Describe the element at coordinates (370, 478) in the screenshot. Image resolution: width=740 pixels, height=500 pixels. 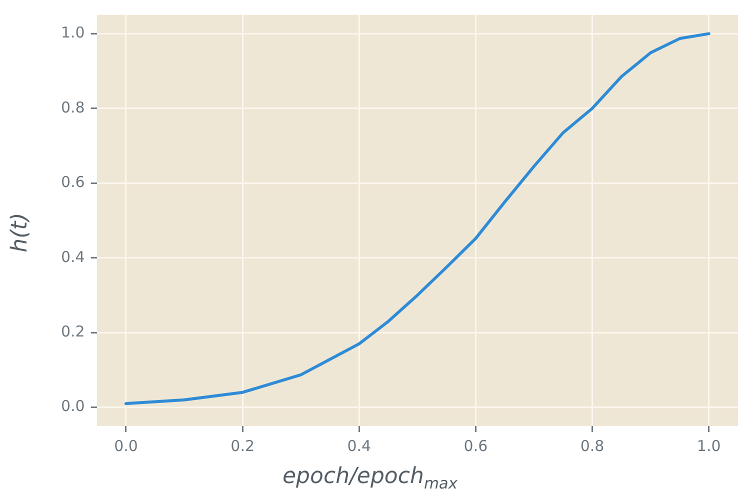
I see `x-axis-title: epoch/epoch$_{max}$` at that location.